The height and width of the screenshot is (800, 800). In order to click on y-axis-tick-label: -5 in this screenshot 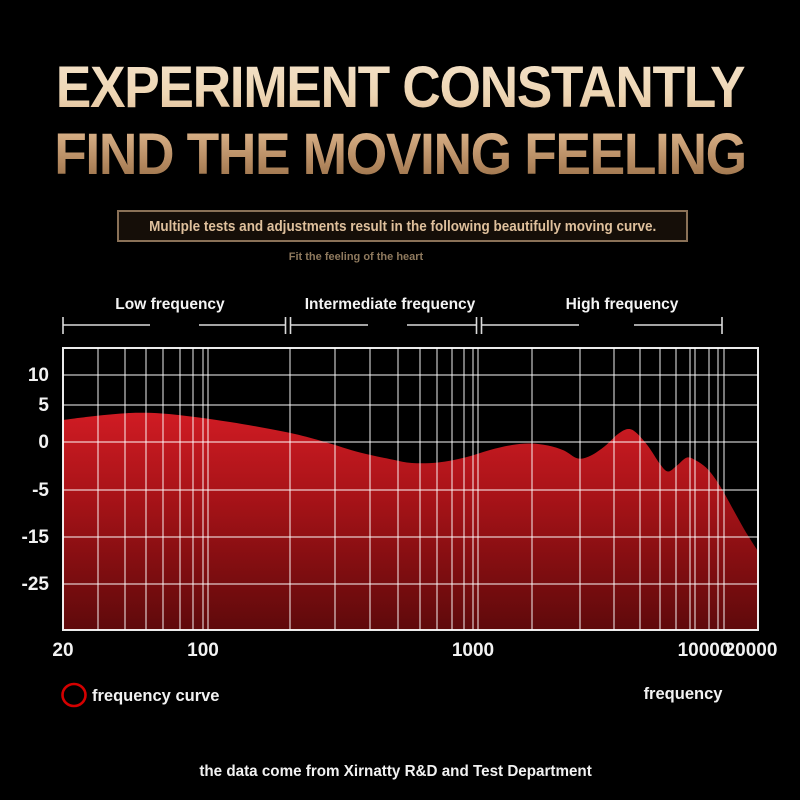, I will do `click(40, 490)`.